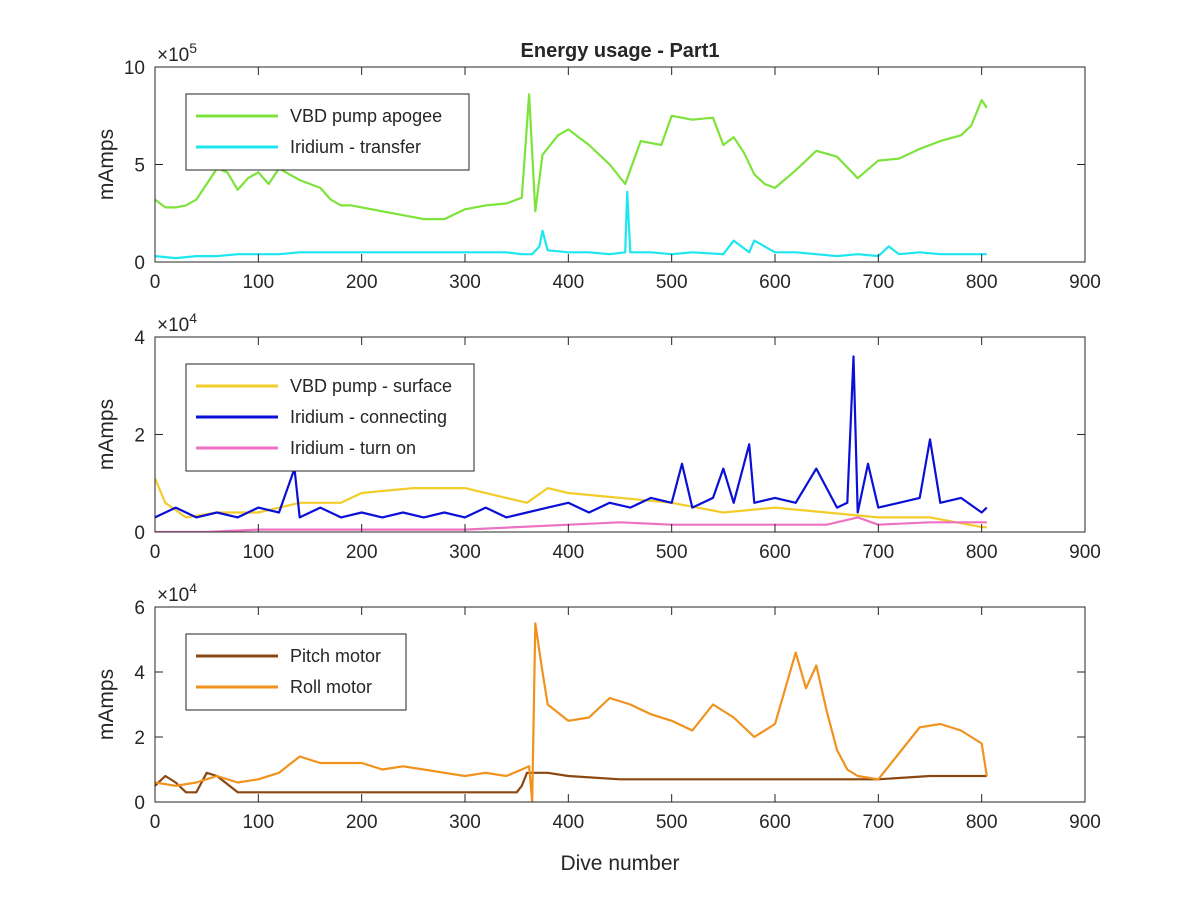  I want to click on x-axis-label: Dive number, so click(619, 863).